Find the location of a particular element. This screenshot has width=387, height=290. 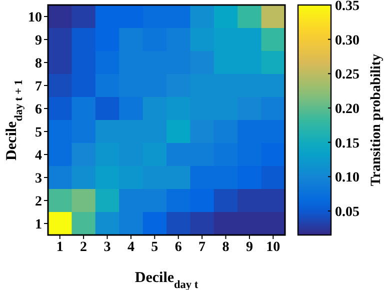

x-tick-label: 3 is located at coordinates (107, 247).